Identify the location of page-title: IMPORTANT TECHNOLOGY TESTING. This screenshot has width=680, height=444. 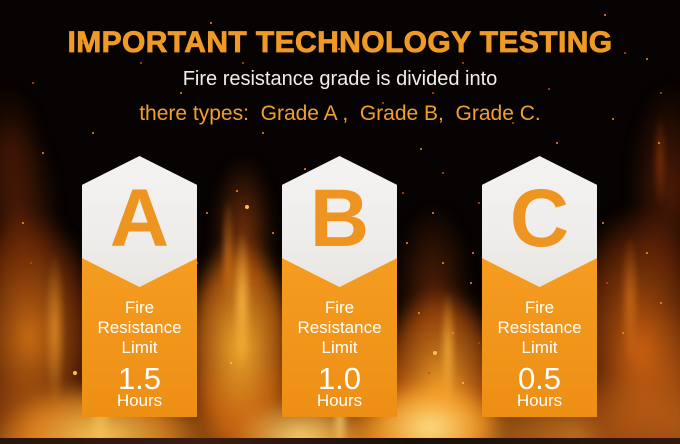
(340, 43).